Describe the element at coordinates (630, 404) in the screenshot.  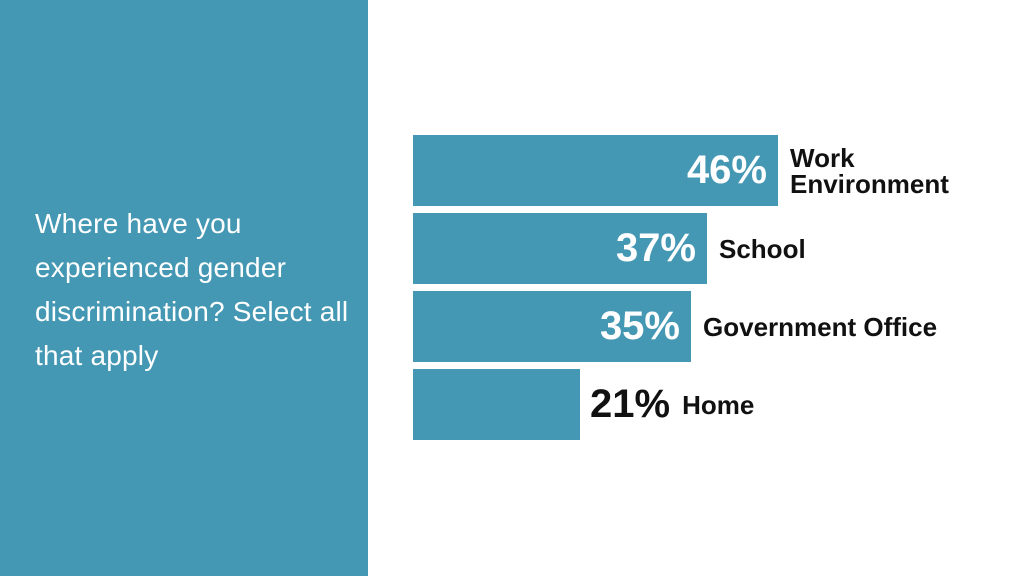
I see `bar-value-home: 21%` at that location.